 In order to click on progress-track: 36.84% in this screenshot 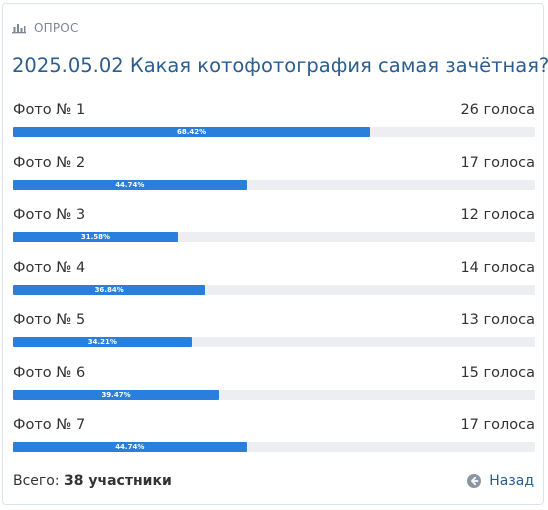, I will do `click(274, 289)`.